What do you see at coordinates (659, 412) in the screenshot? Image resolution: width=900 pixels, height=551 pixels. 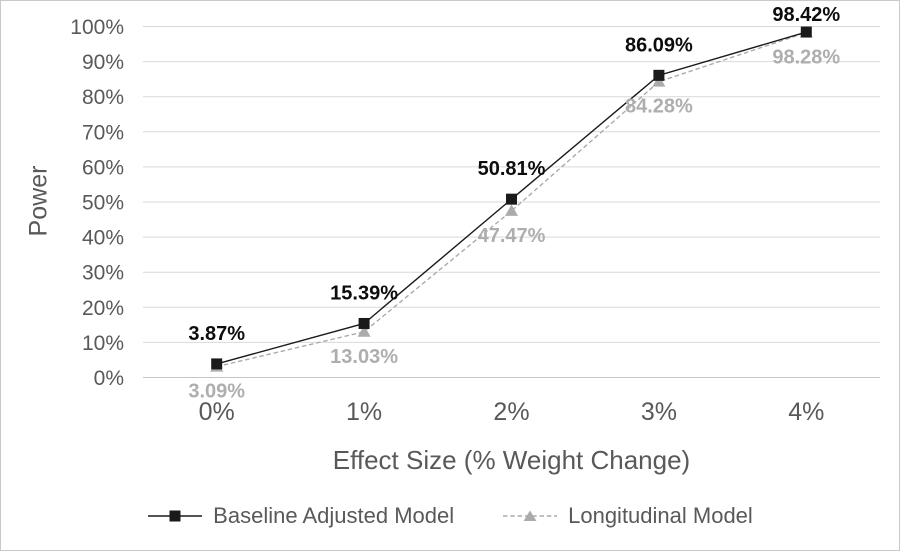 I see `x-tick-label: 3%` at bounding box center [659, 412].